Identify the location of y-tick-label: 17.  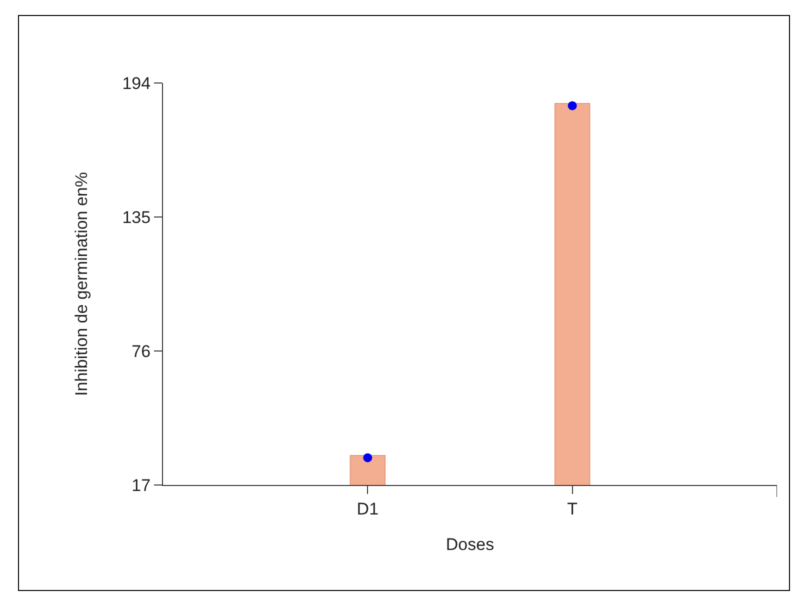
(141, 485).